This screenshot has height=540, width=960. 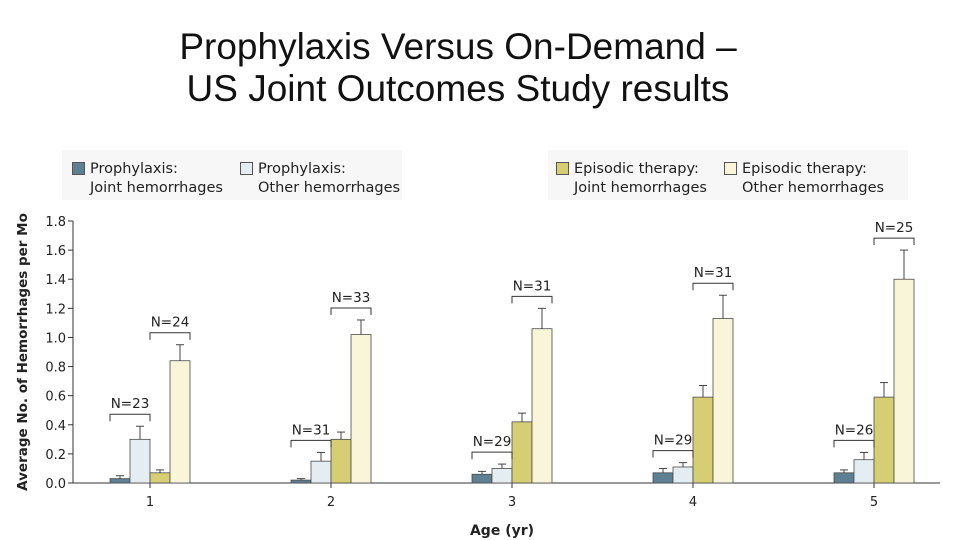 What do you see at coordinates (854, 430) in the screenshot?
I see `n-annotation: N=26` at bounding box center [854, 430].